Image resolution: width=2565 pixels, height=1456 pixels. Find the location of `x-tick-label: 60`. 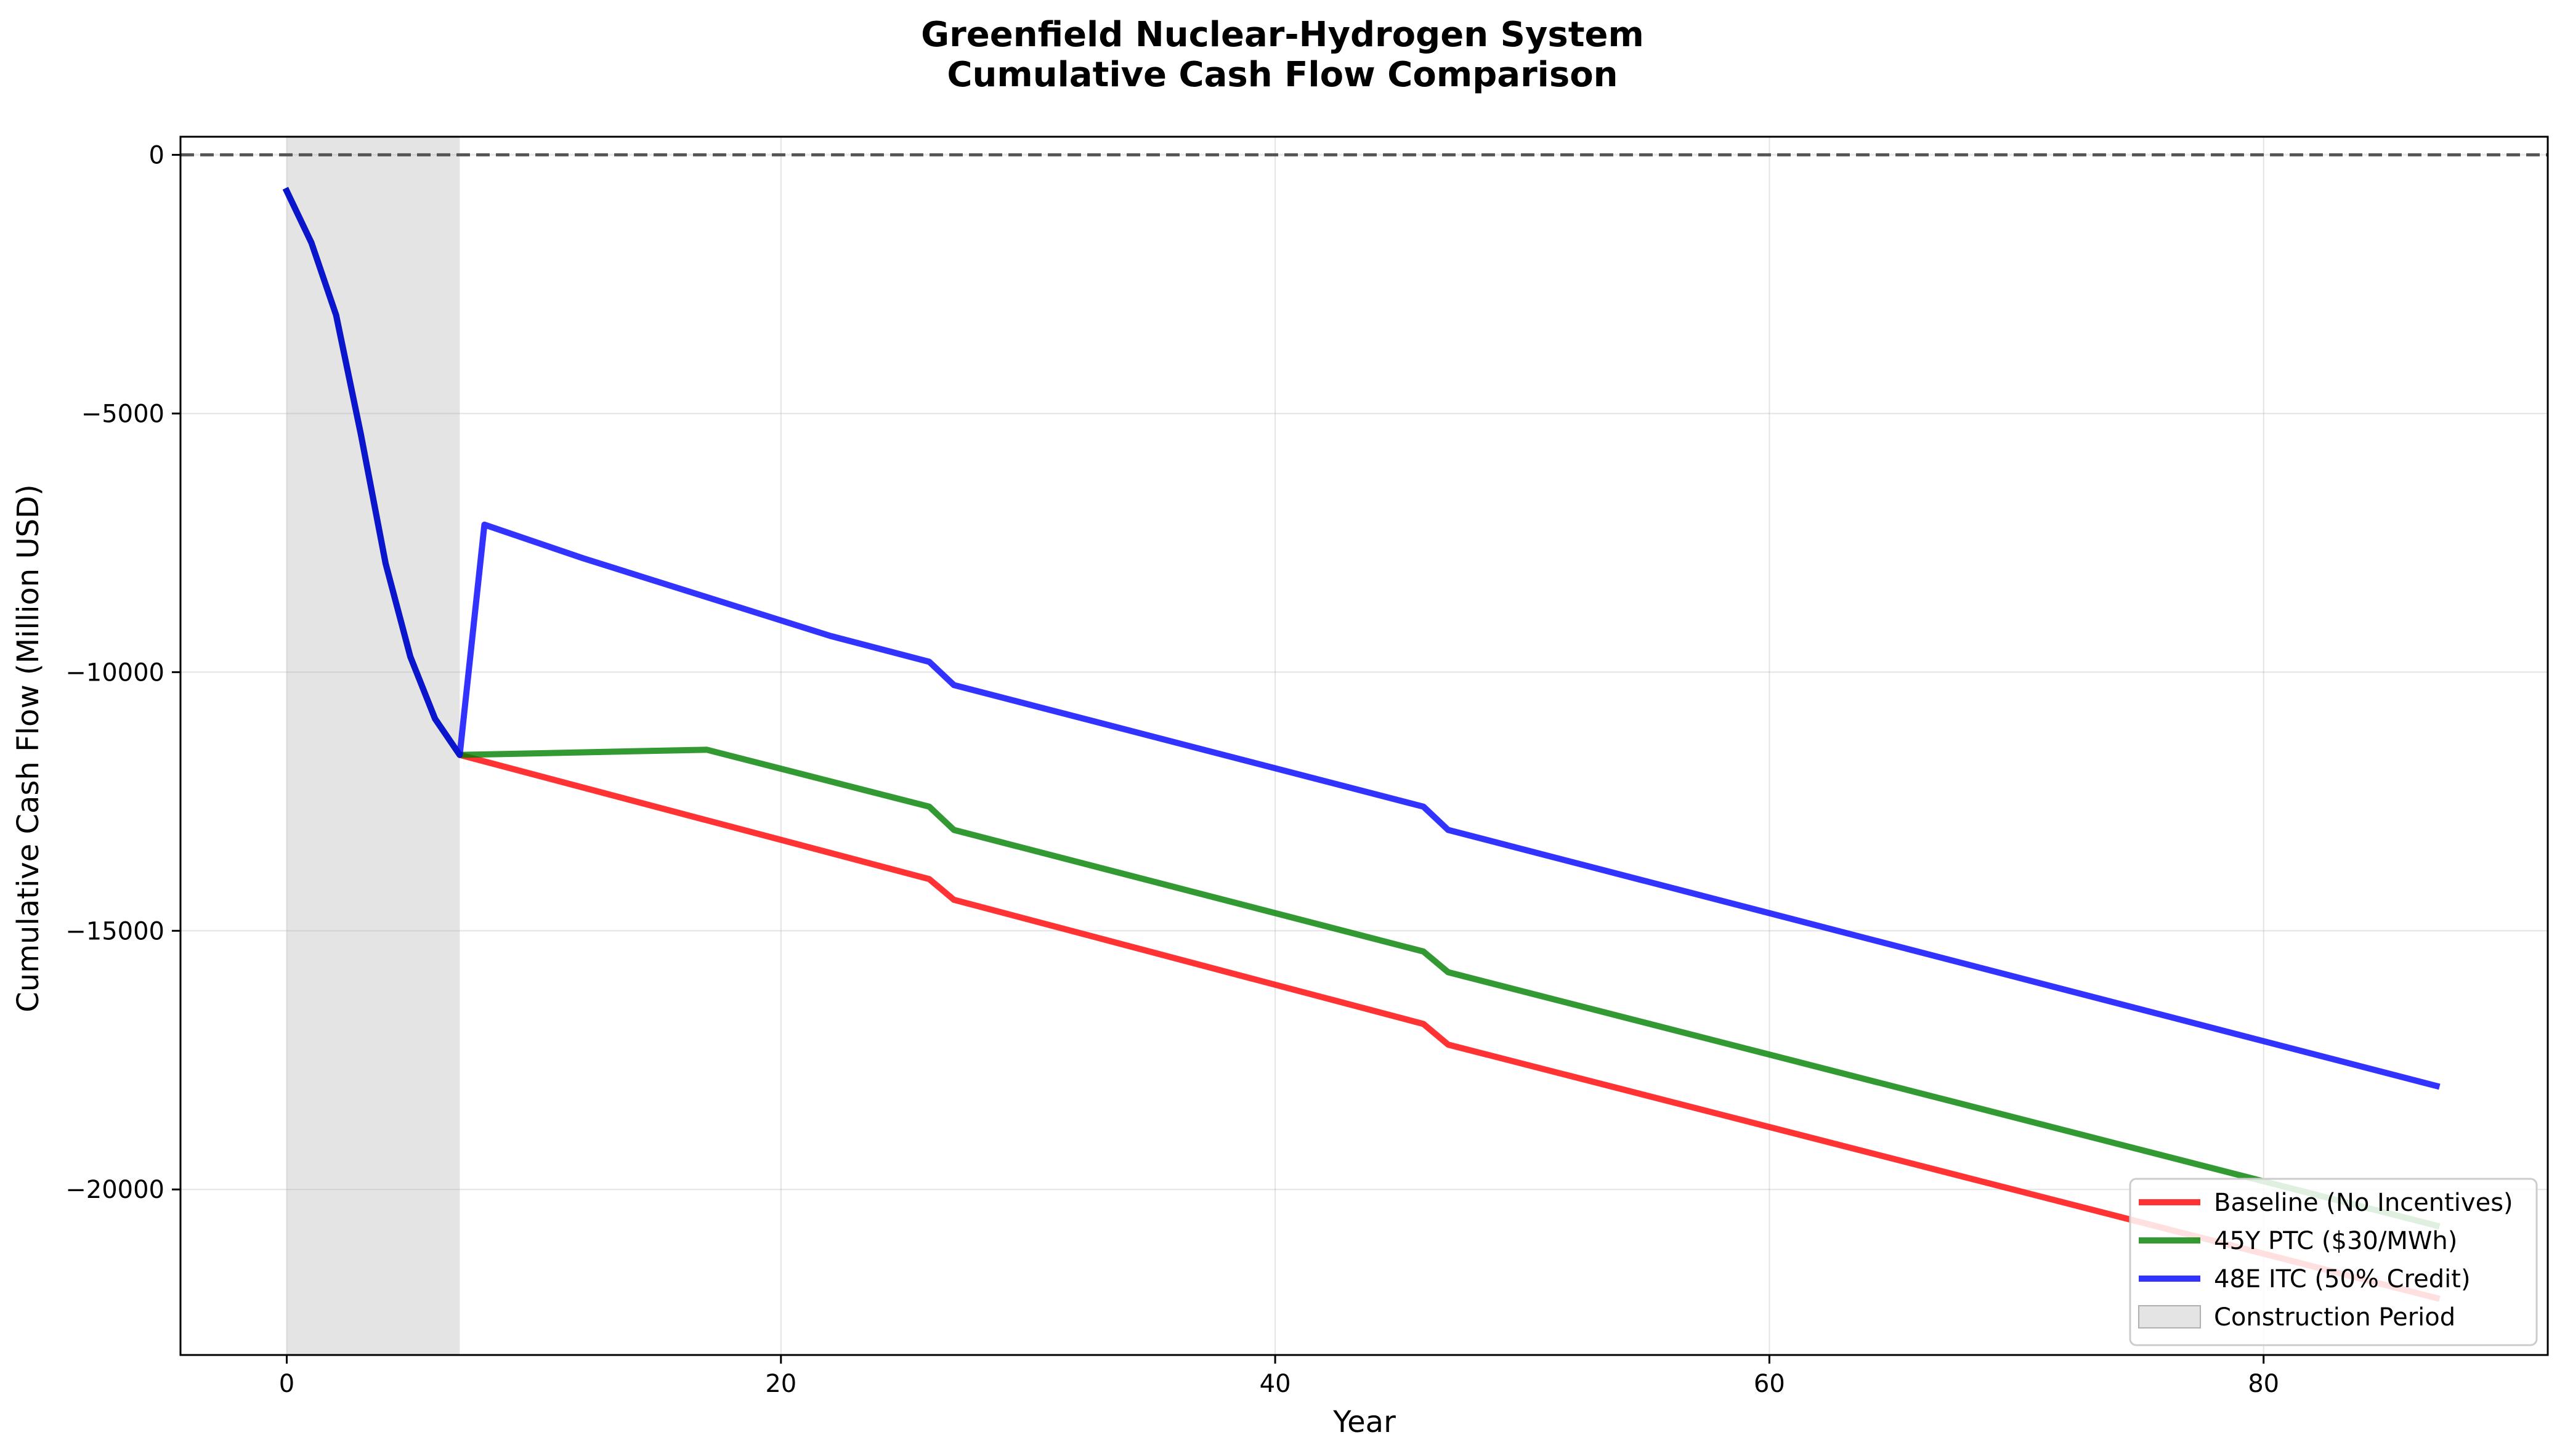

x-tick-label: 60 is located at coordinates (1769, 1384).